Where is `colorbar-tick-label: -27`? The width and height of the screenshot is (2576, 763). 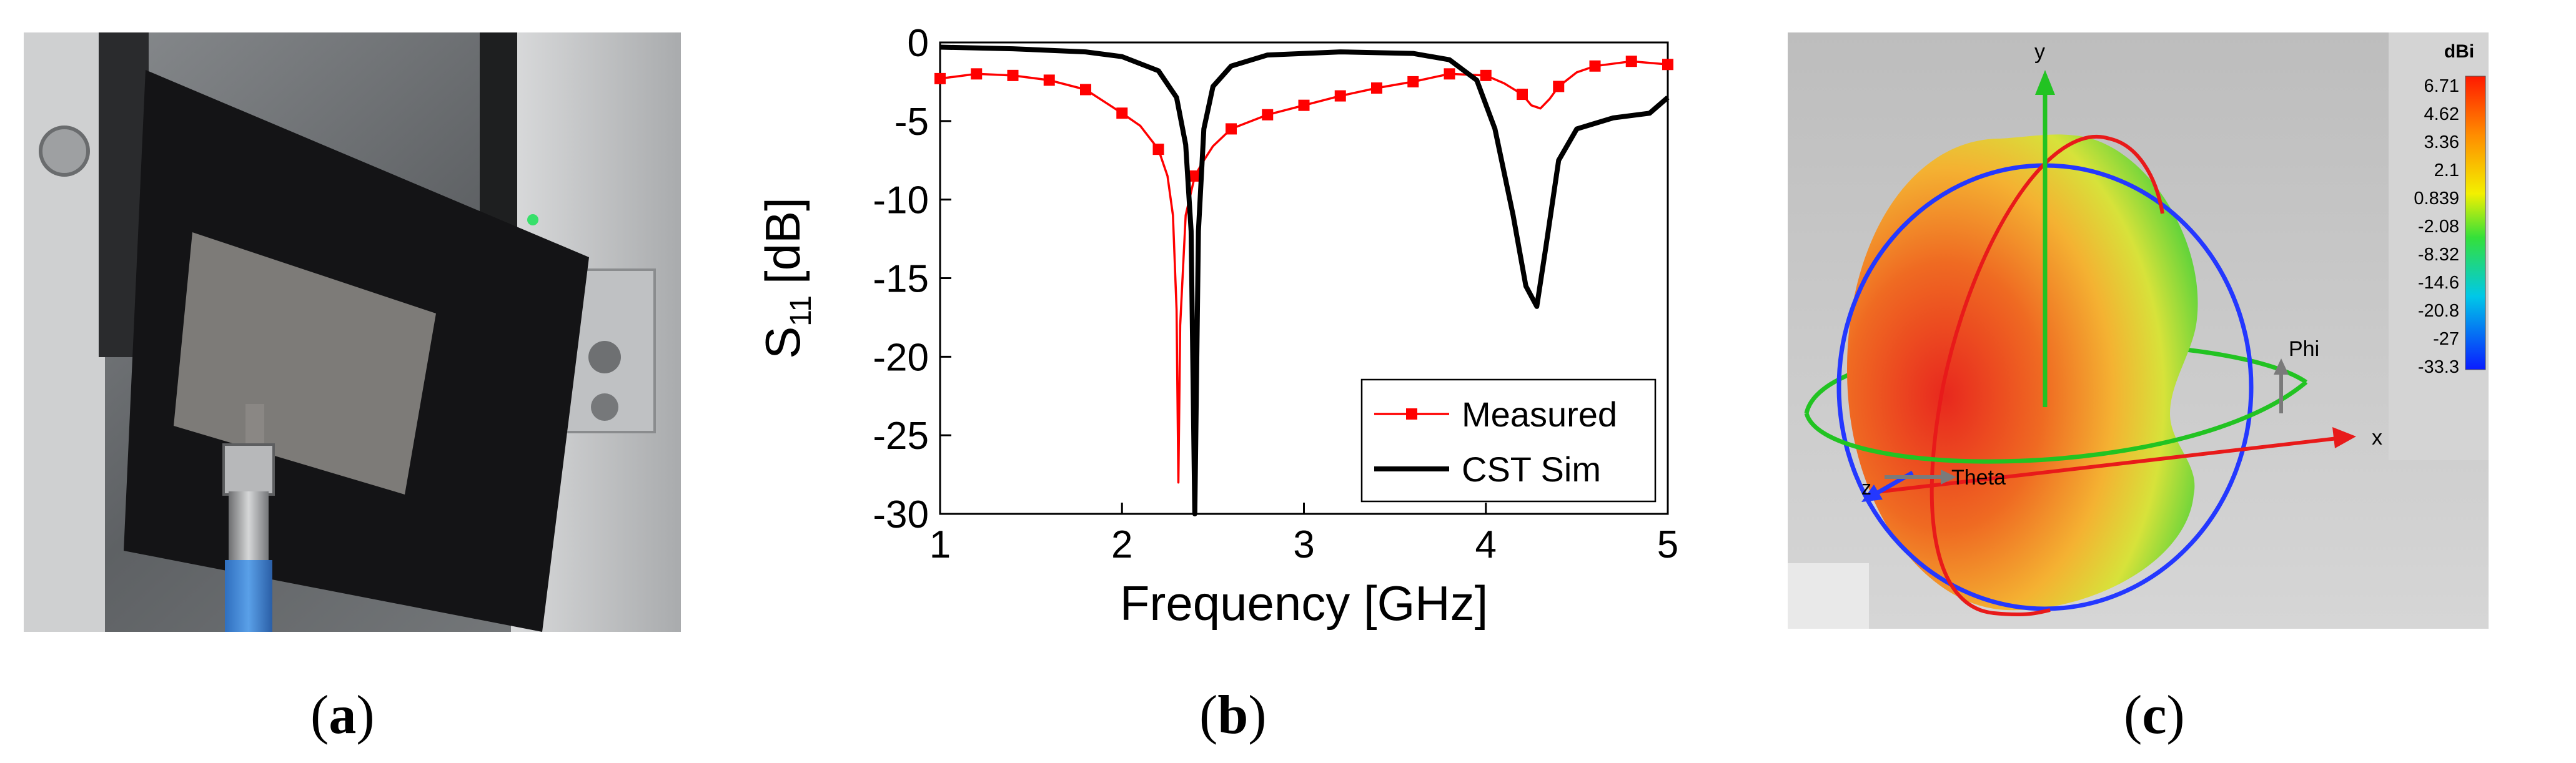
colorbar-tick-label: -27 is located at coordinates (2446, 339).